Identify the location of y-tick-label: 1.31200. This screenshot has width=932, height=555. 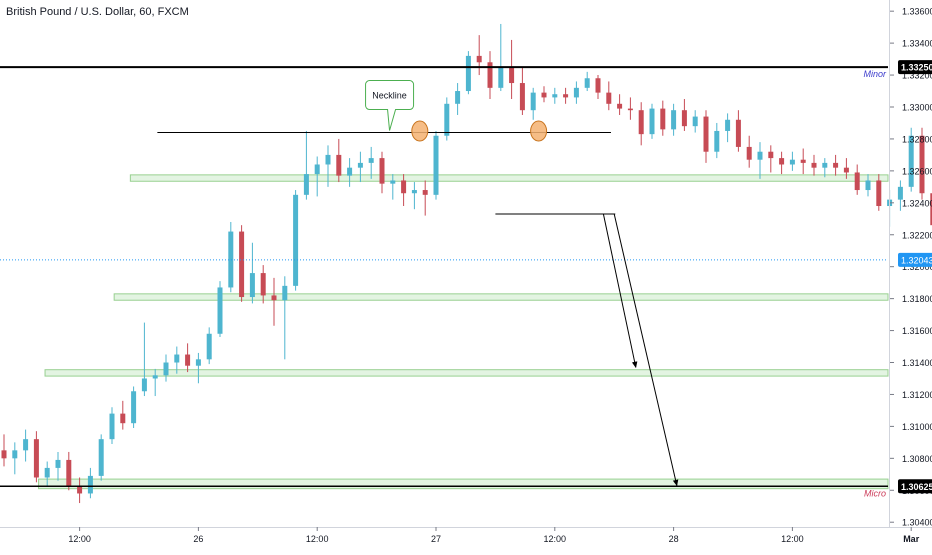
(917, 395).